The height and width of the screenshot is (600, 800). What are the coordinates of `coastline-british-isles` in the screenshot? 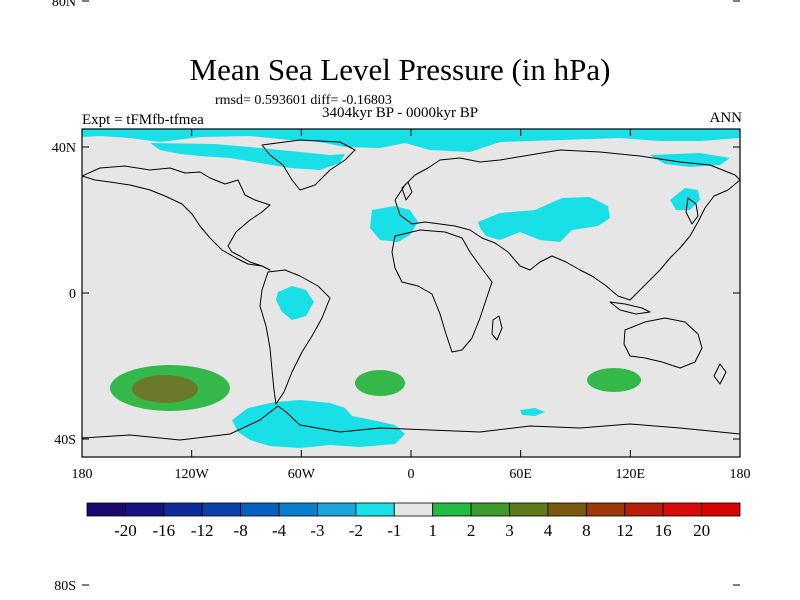 It's located at (407, 191).